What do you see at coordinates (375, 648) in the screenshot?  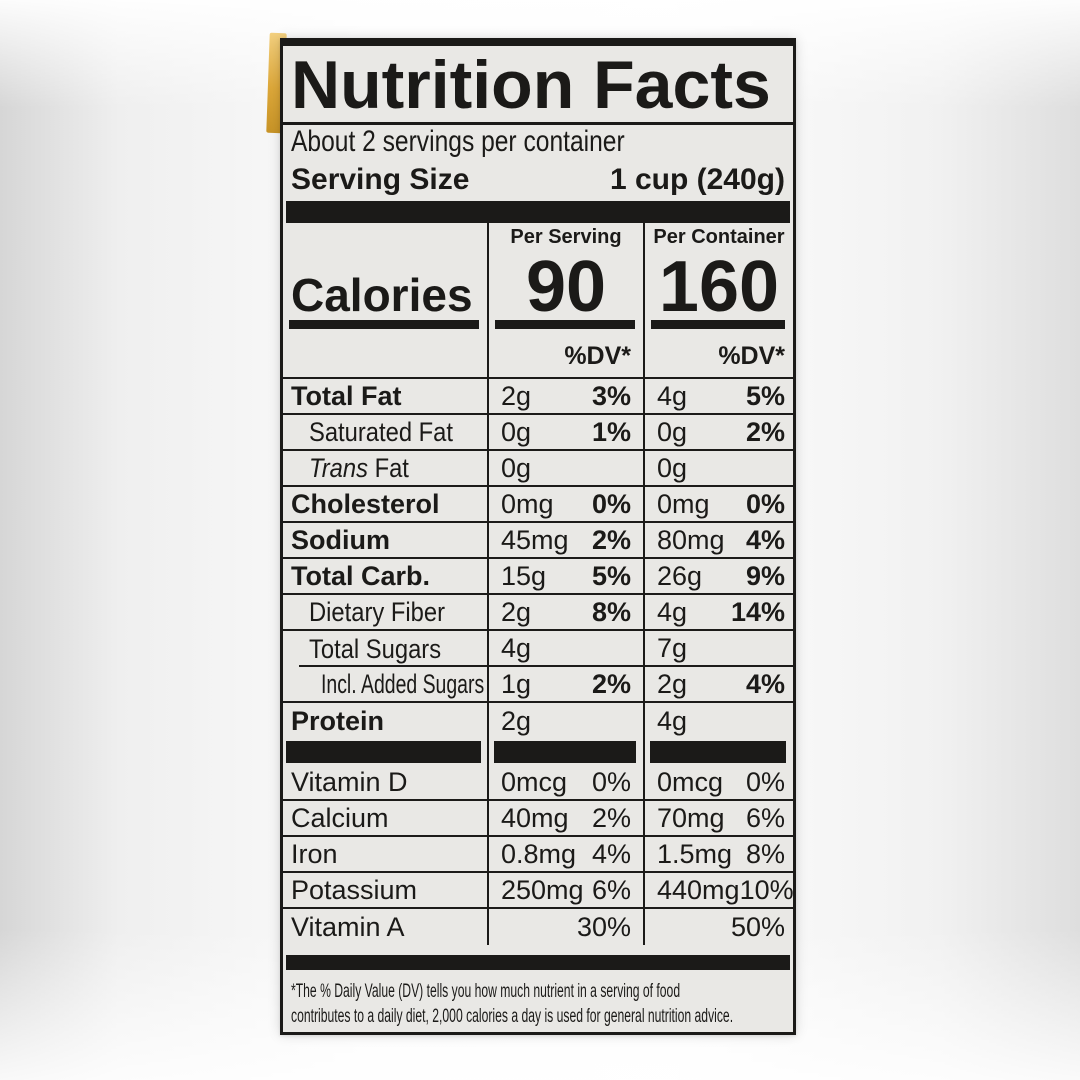 I see `nutrient-label: Total Sugars` at bounding box center [375, 648].